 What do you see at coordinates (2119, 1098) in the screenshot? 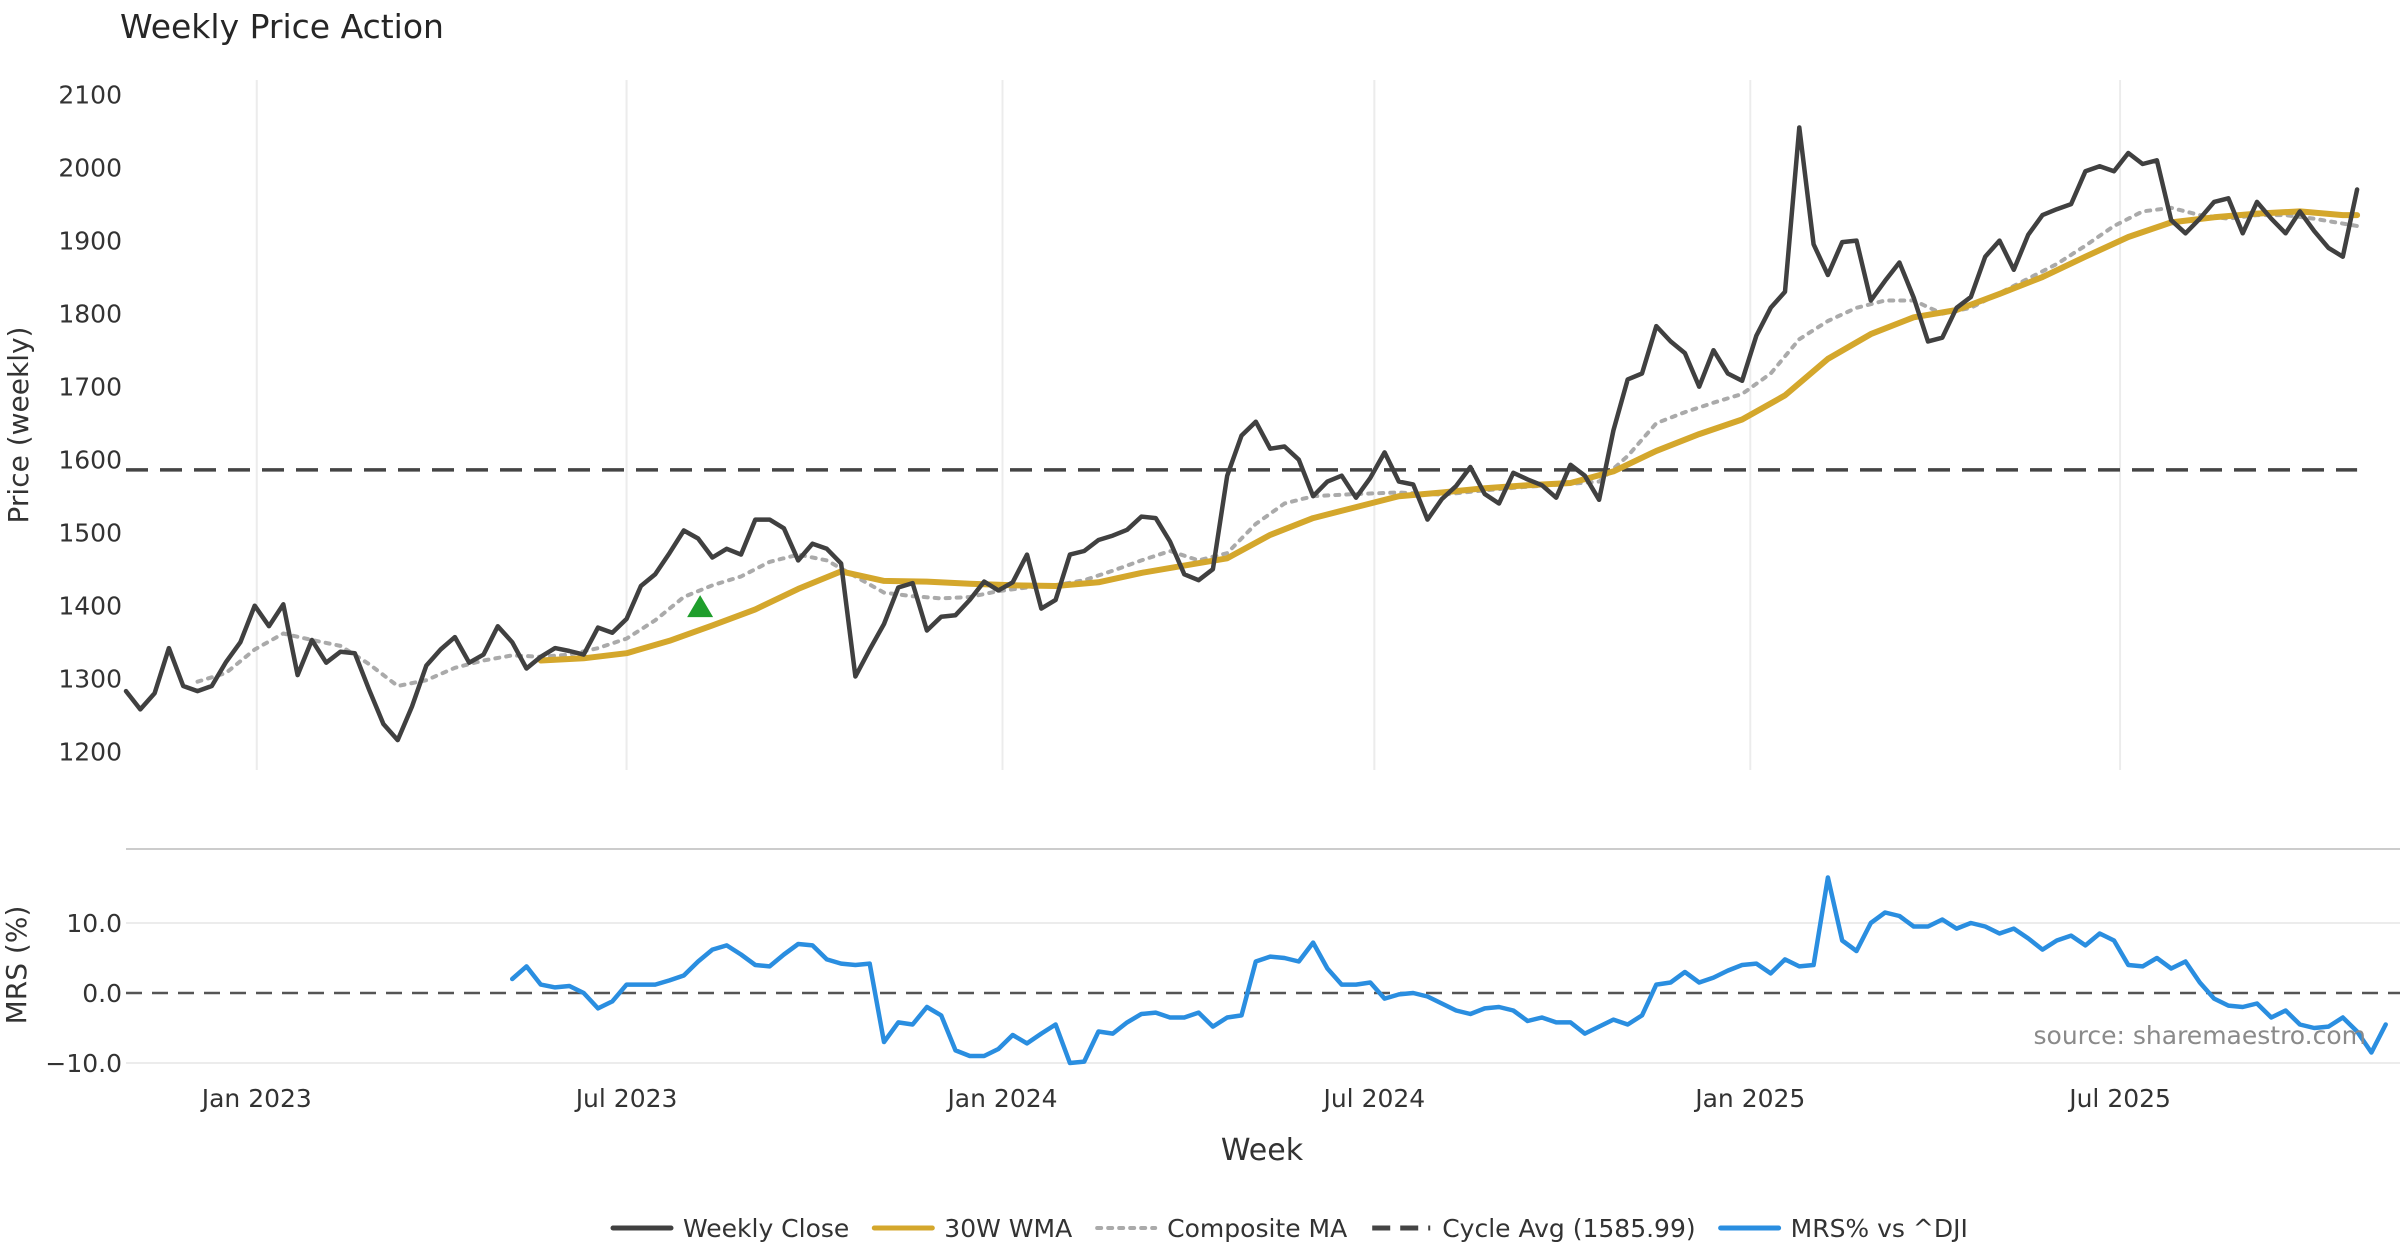
I see `x-tick-5: Jul 2025` at bounding box center [2119, 1098].